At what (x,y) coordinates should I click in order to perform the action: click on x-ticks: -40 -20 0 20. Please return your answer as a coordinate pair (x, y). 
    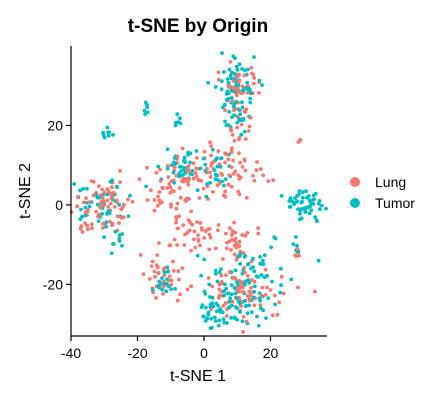
    Looking at the image, I should click on (170, 348).